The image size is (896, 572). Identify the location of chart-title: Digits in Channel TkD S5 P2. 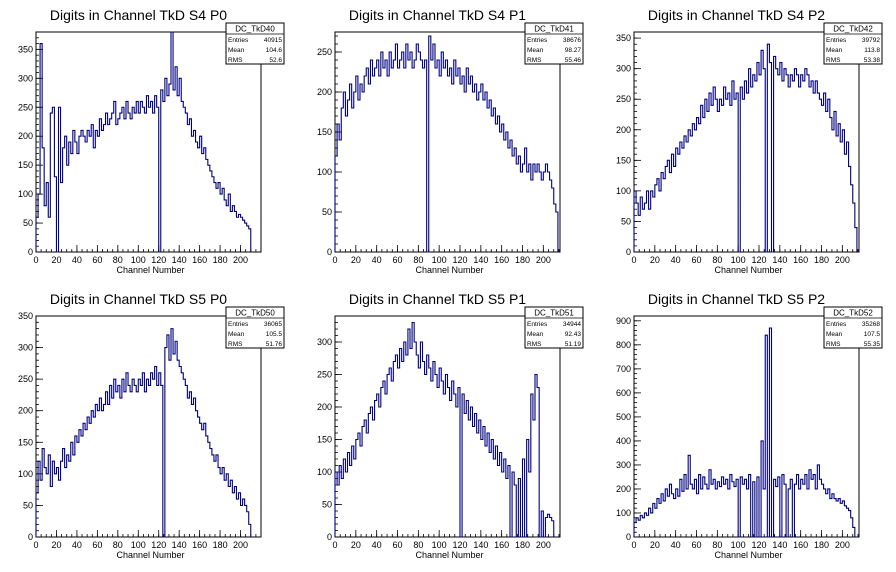
(736, 299).